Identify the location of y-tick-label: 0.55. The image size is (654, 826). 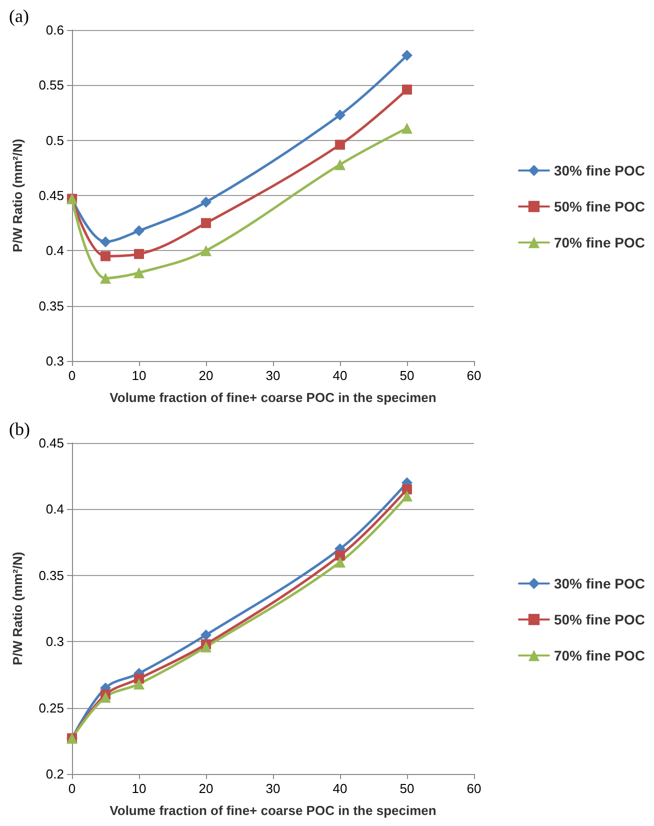
(51, 85).